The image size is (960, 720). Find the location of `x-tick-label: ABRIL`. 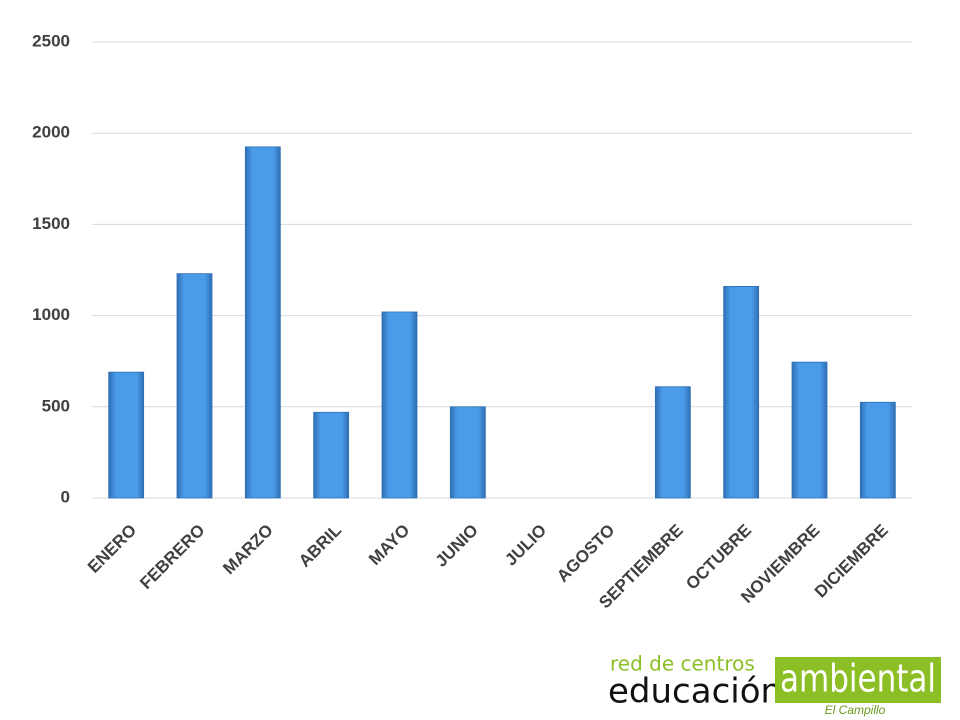

x-tick-label: ABRIL is located at coordinates (320, 546).